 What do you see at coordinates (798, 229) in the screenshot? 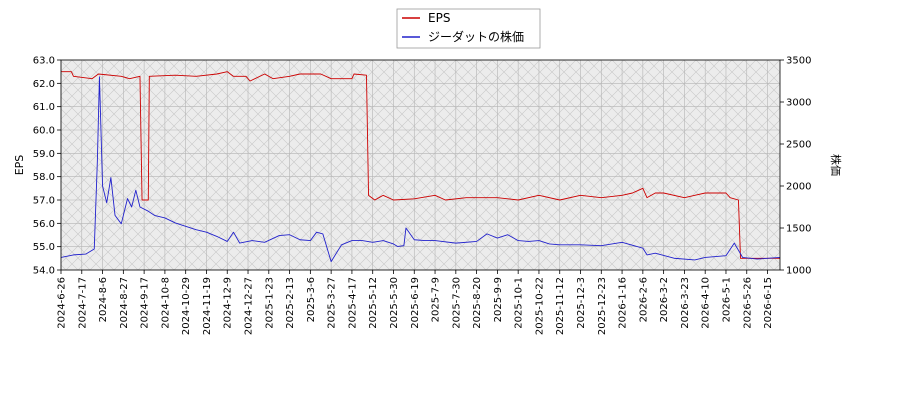
I see `right-tick-label: 1500` at bounding box center [798, 229].